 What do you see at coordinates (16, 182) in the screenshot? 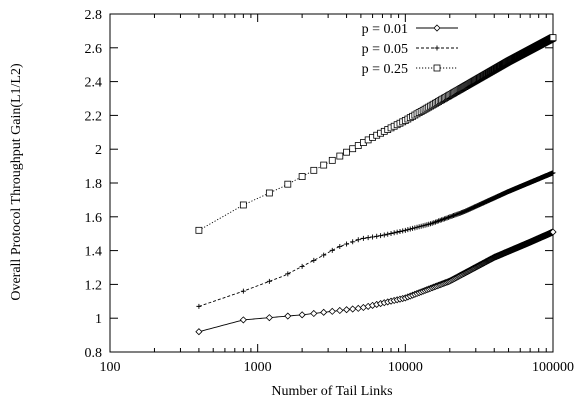
I see `y-axis-label: Overall Protocol Throughput Gain(L1/L2)` at bounding box center [16, 182].